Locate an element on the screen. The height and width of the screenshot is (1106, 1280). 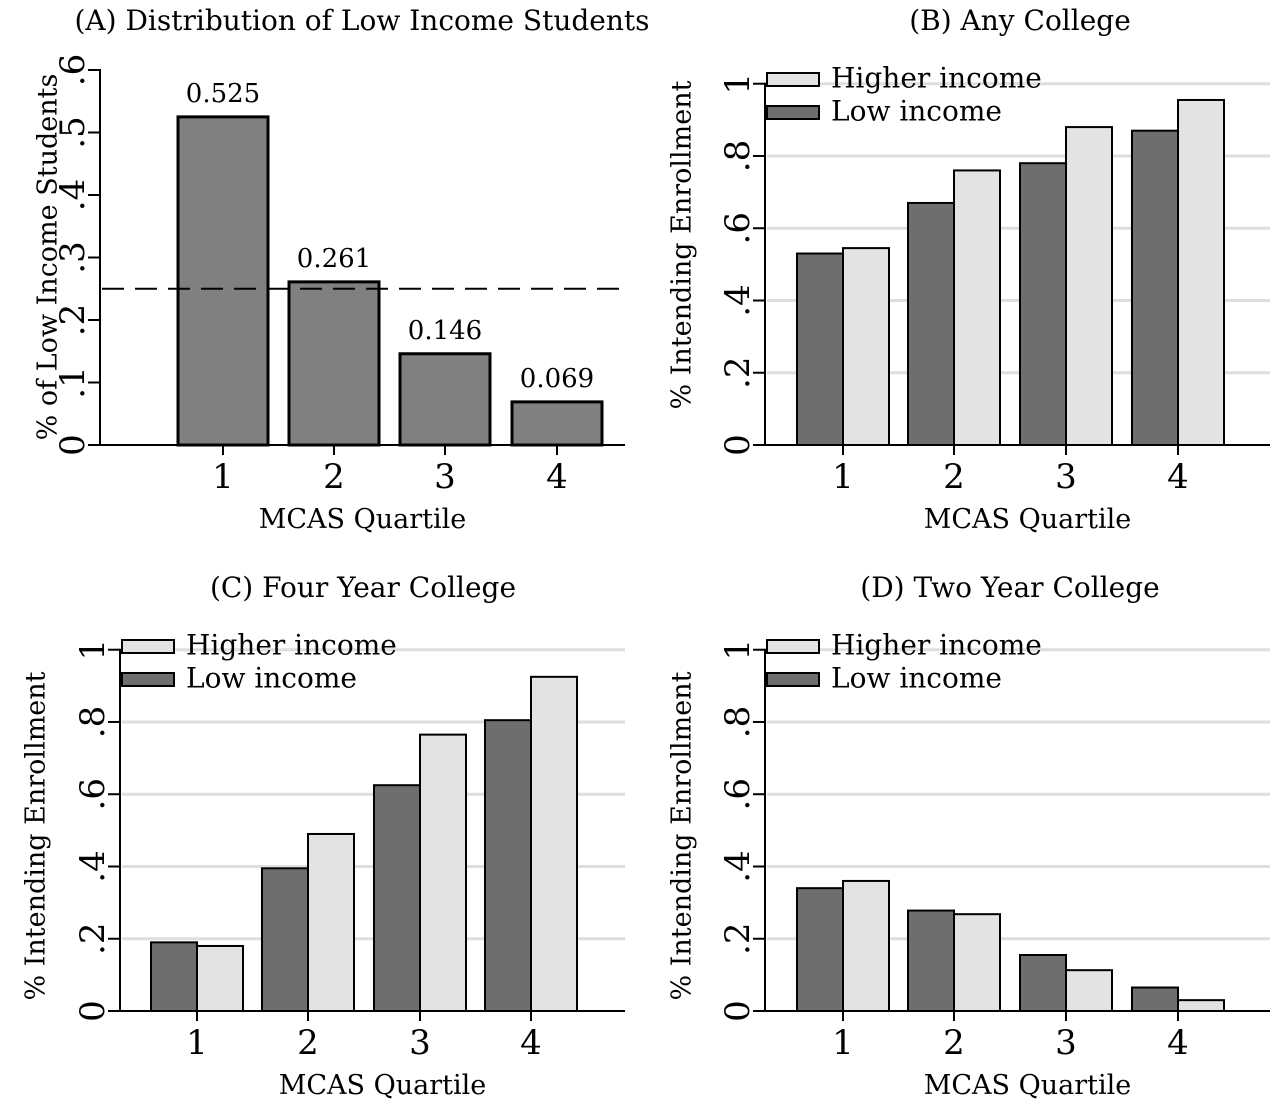
data-label: 0.069 is located at coordinates (557, 379).